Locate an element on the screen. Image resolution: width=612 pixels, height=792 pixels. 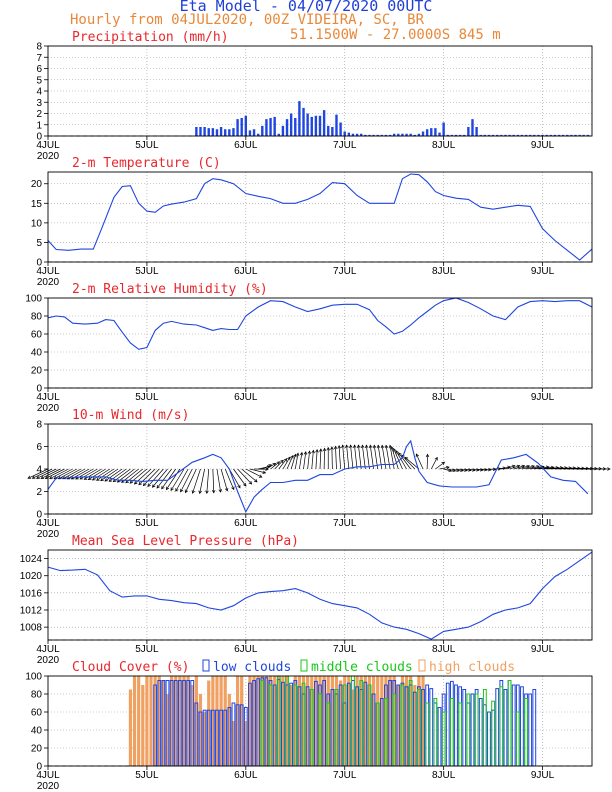
x-tick-label: 8JUL is located at coordinates (444, 649).